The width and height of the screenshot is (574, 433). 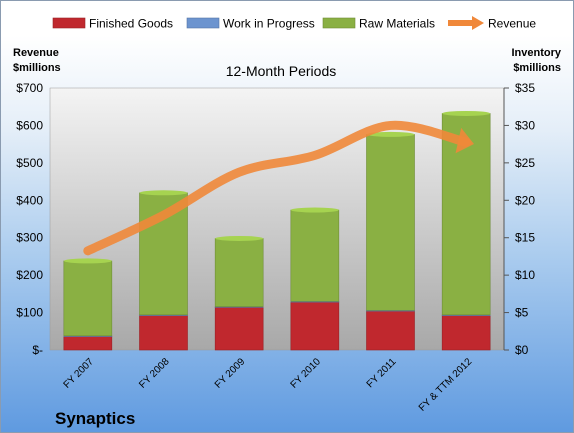 I want to click on right-axis-label-line1: Inventory, so click(x=536, y=53).